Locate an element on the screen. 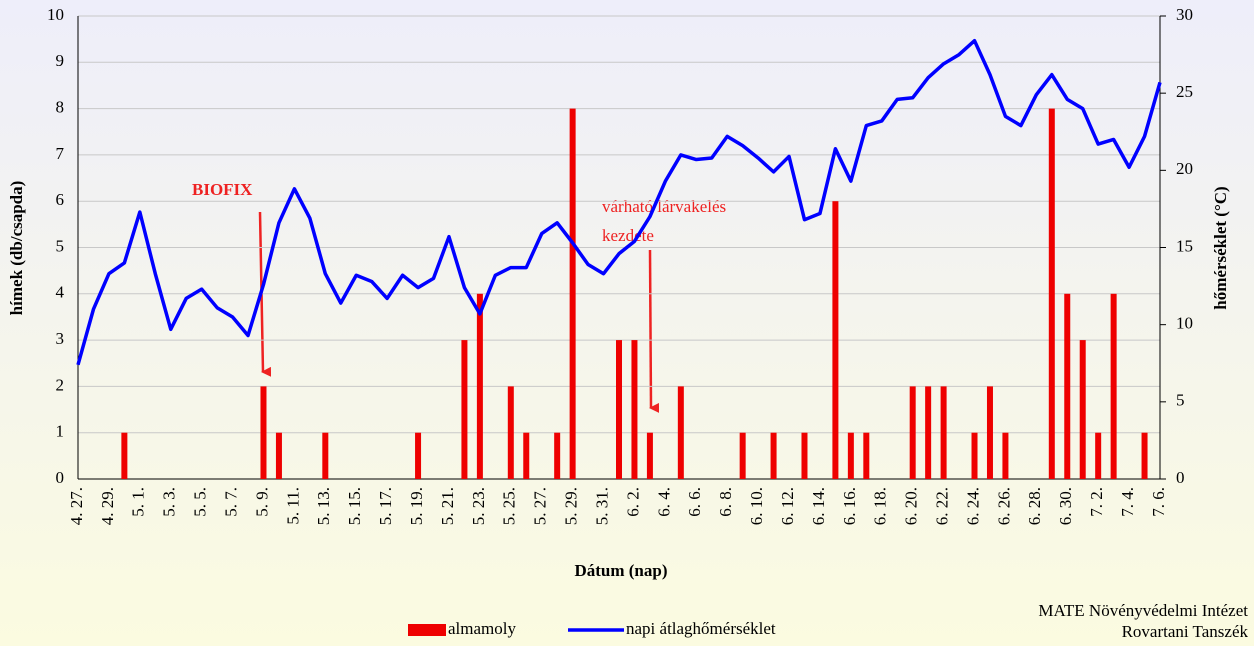  annotation: várható lárvakelés is located at coordinates (664, 206).